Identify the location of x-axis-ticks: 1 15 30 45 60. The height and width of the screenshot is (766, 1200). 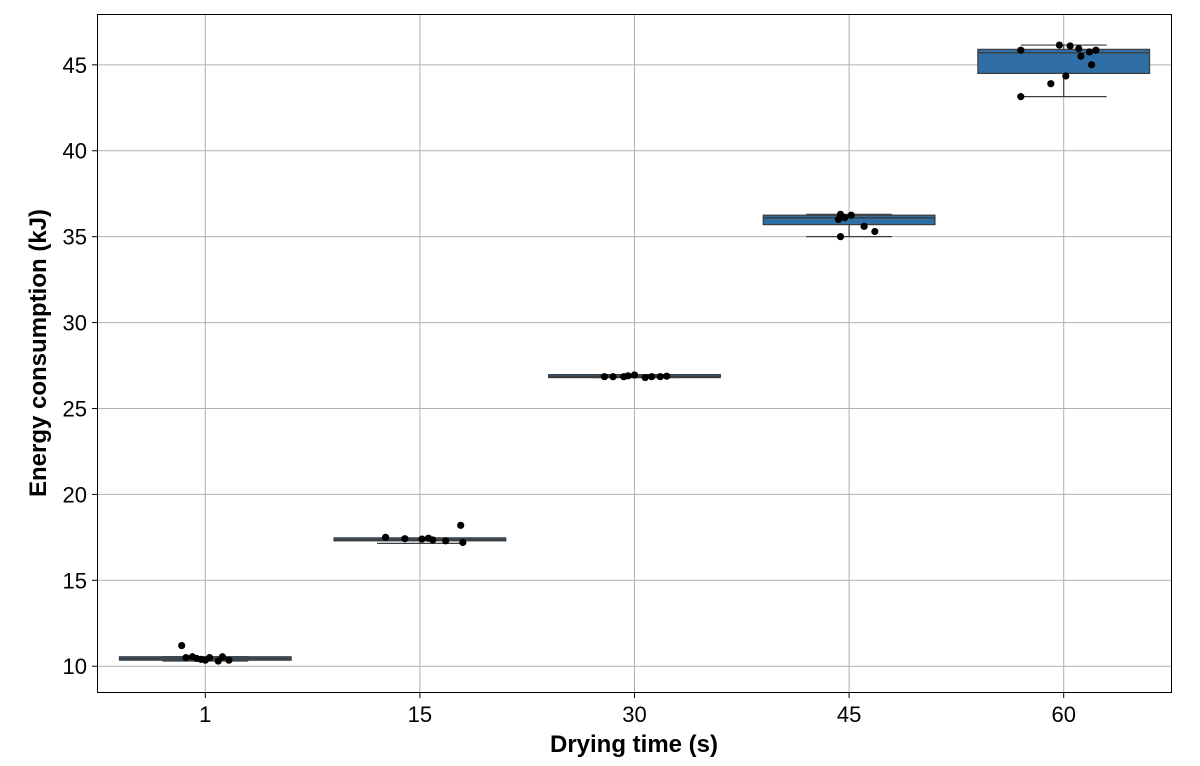
(637, 709).